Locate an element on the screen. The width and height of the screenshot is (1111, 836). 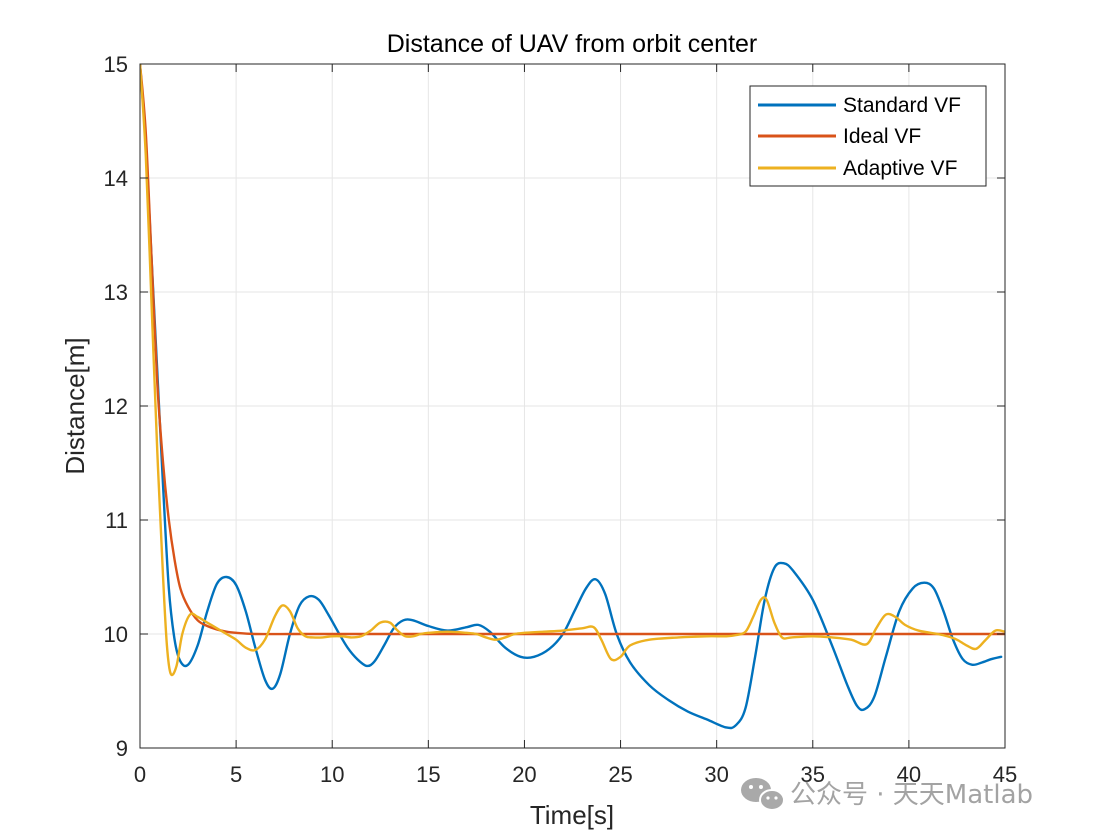
y-tick-label: 9 is located at coordinates (122, 748).